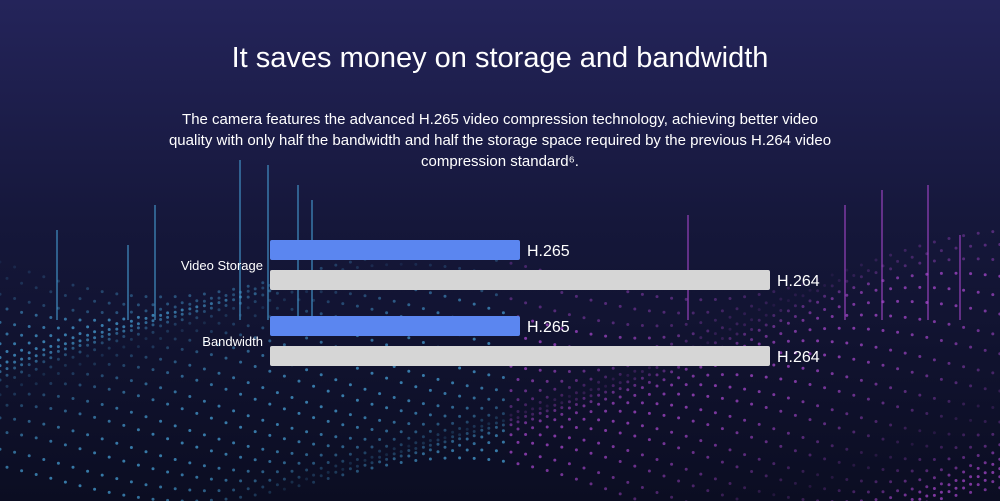  Describe the element at coordinates (222, 265) in the screenshot. I see `category-label: Video Storage` at that location.